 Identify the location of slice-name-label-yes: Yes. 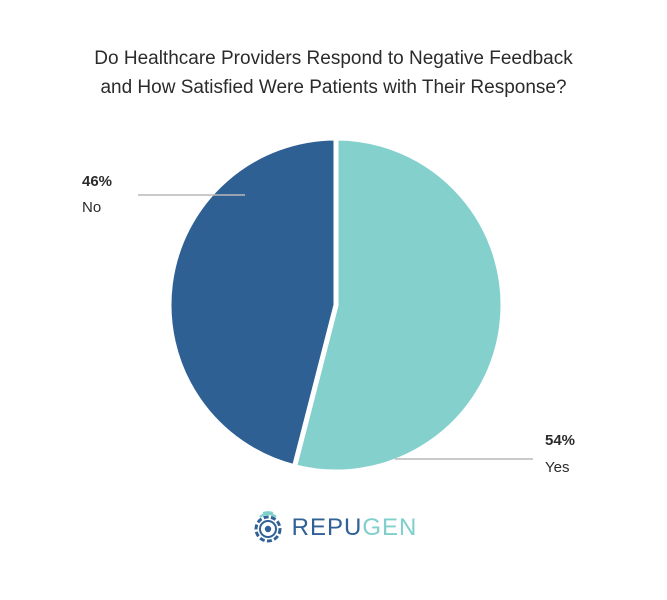
(557, 467).